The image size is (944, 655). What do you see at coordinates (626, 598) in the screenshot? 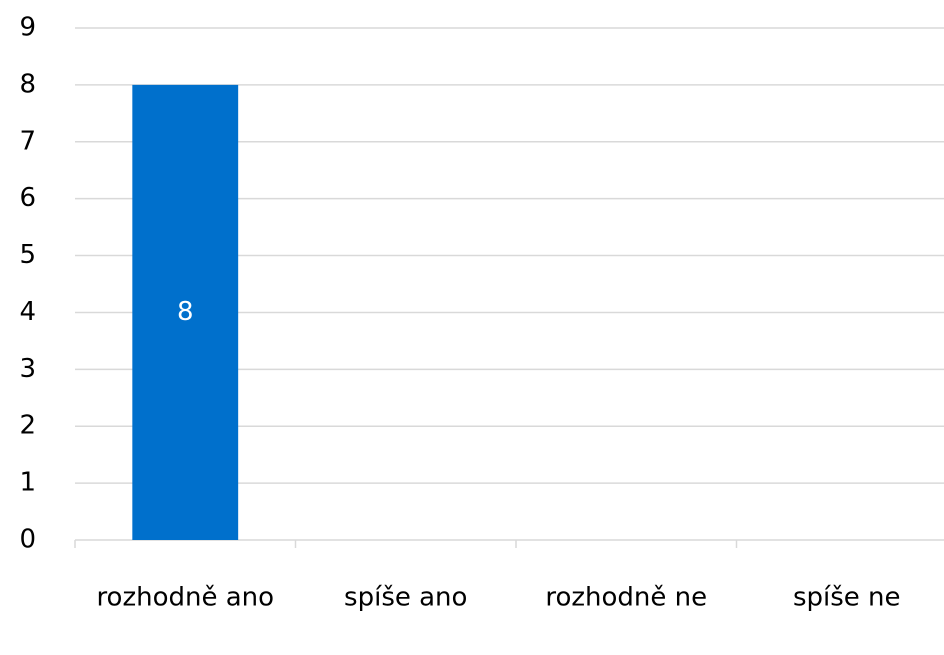
I see `x-tick-label: rozhodně ne` at bounding box center [626, 598].